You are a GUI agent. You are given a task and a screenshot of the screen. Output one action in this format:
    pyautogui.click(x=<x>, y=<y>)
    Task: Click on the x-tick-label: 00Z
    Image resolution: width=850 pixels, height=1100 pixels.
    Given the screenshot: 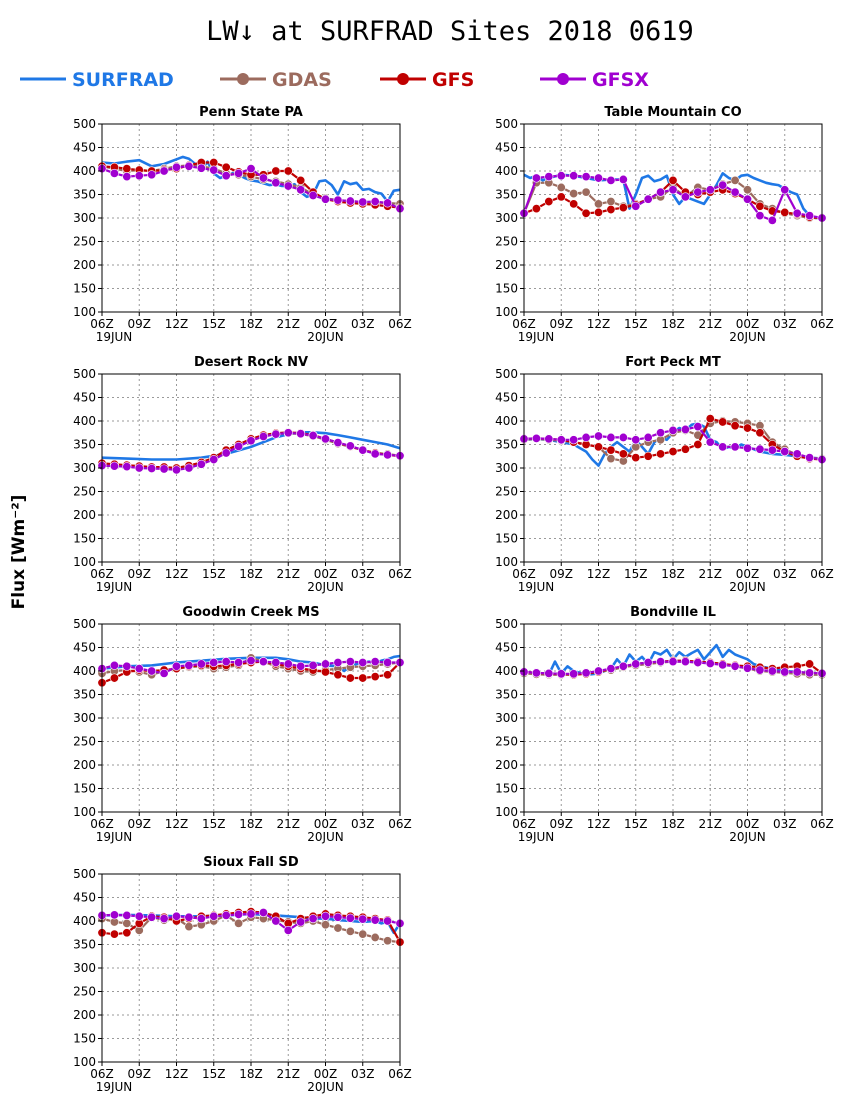 What is the action you would take?
    pyautogui.click(x=748, y=574)
    